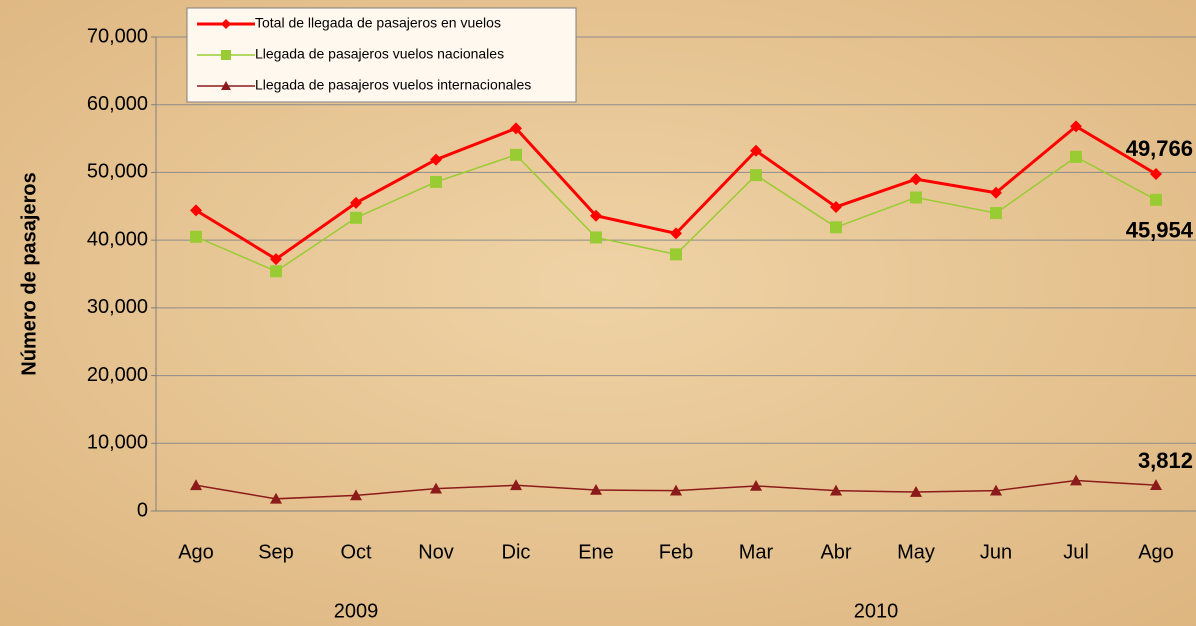  I want to click on legend-label: Total de llegada de pasajeros en vuelos, so click(378, 23).